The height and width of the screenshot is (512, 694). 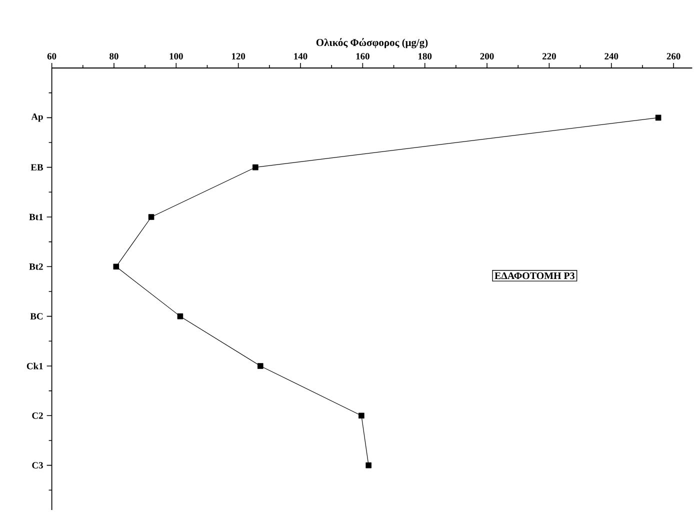 What do you see at coordinates (549, 56) in the screenshot?
I see `x-tick-label: 220` at bounding box center [549, 56].